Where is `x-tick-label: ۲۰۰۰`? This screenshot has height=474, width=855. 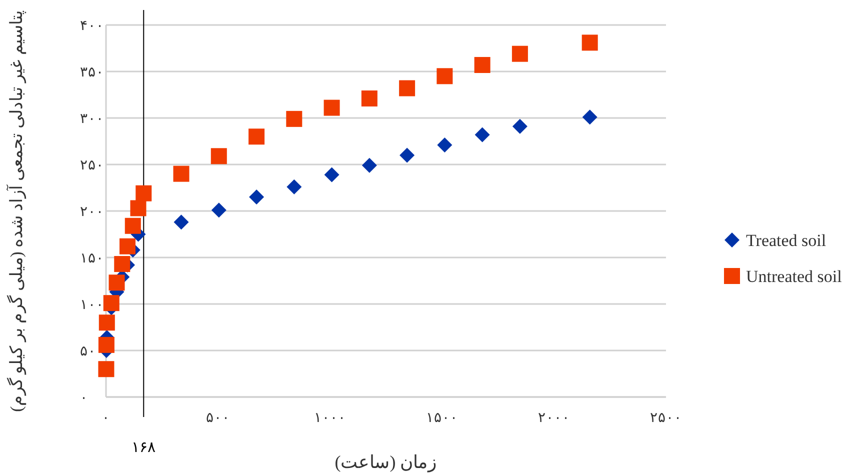
x-tick-label: ۲۰۰۰ is located at coordinates (554, 418).